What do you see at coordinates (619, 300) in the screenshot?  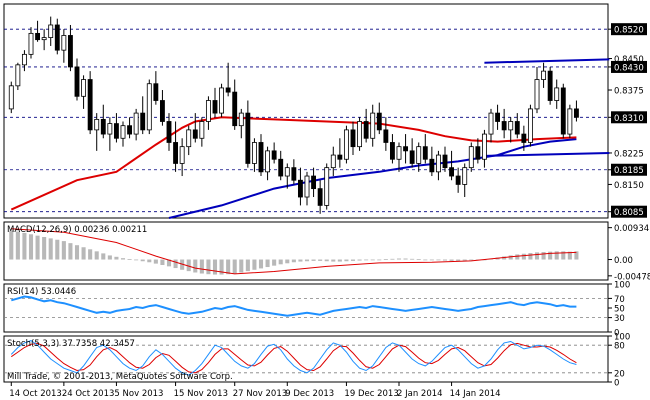 I see `rsi-axis-label: 70` at bounding box center [619, 300].